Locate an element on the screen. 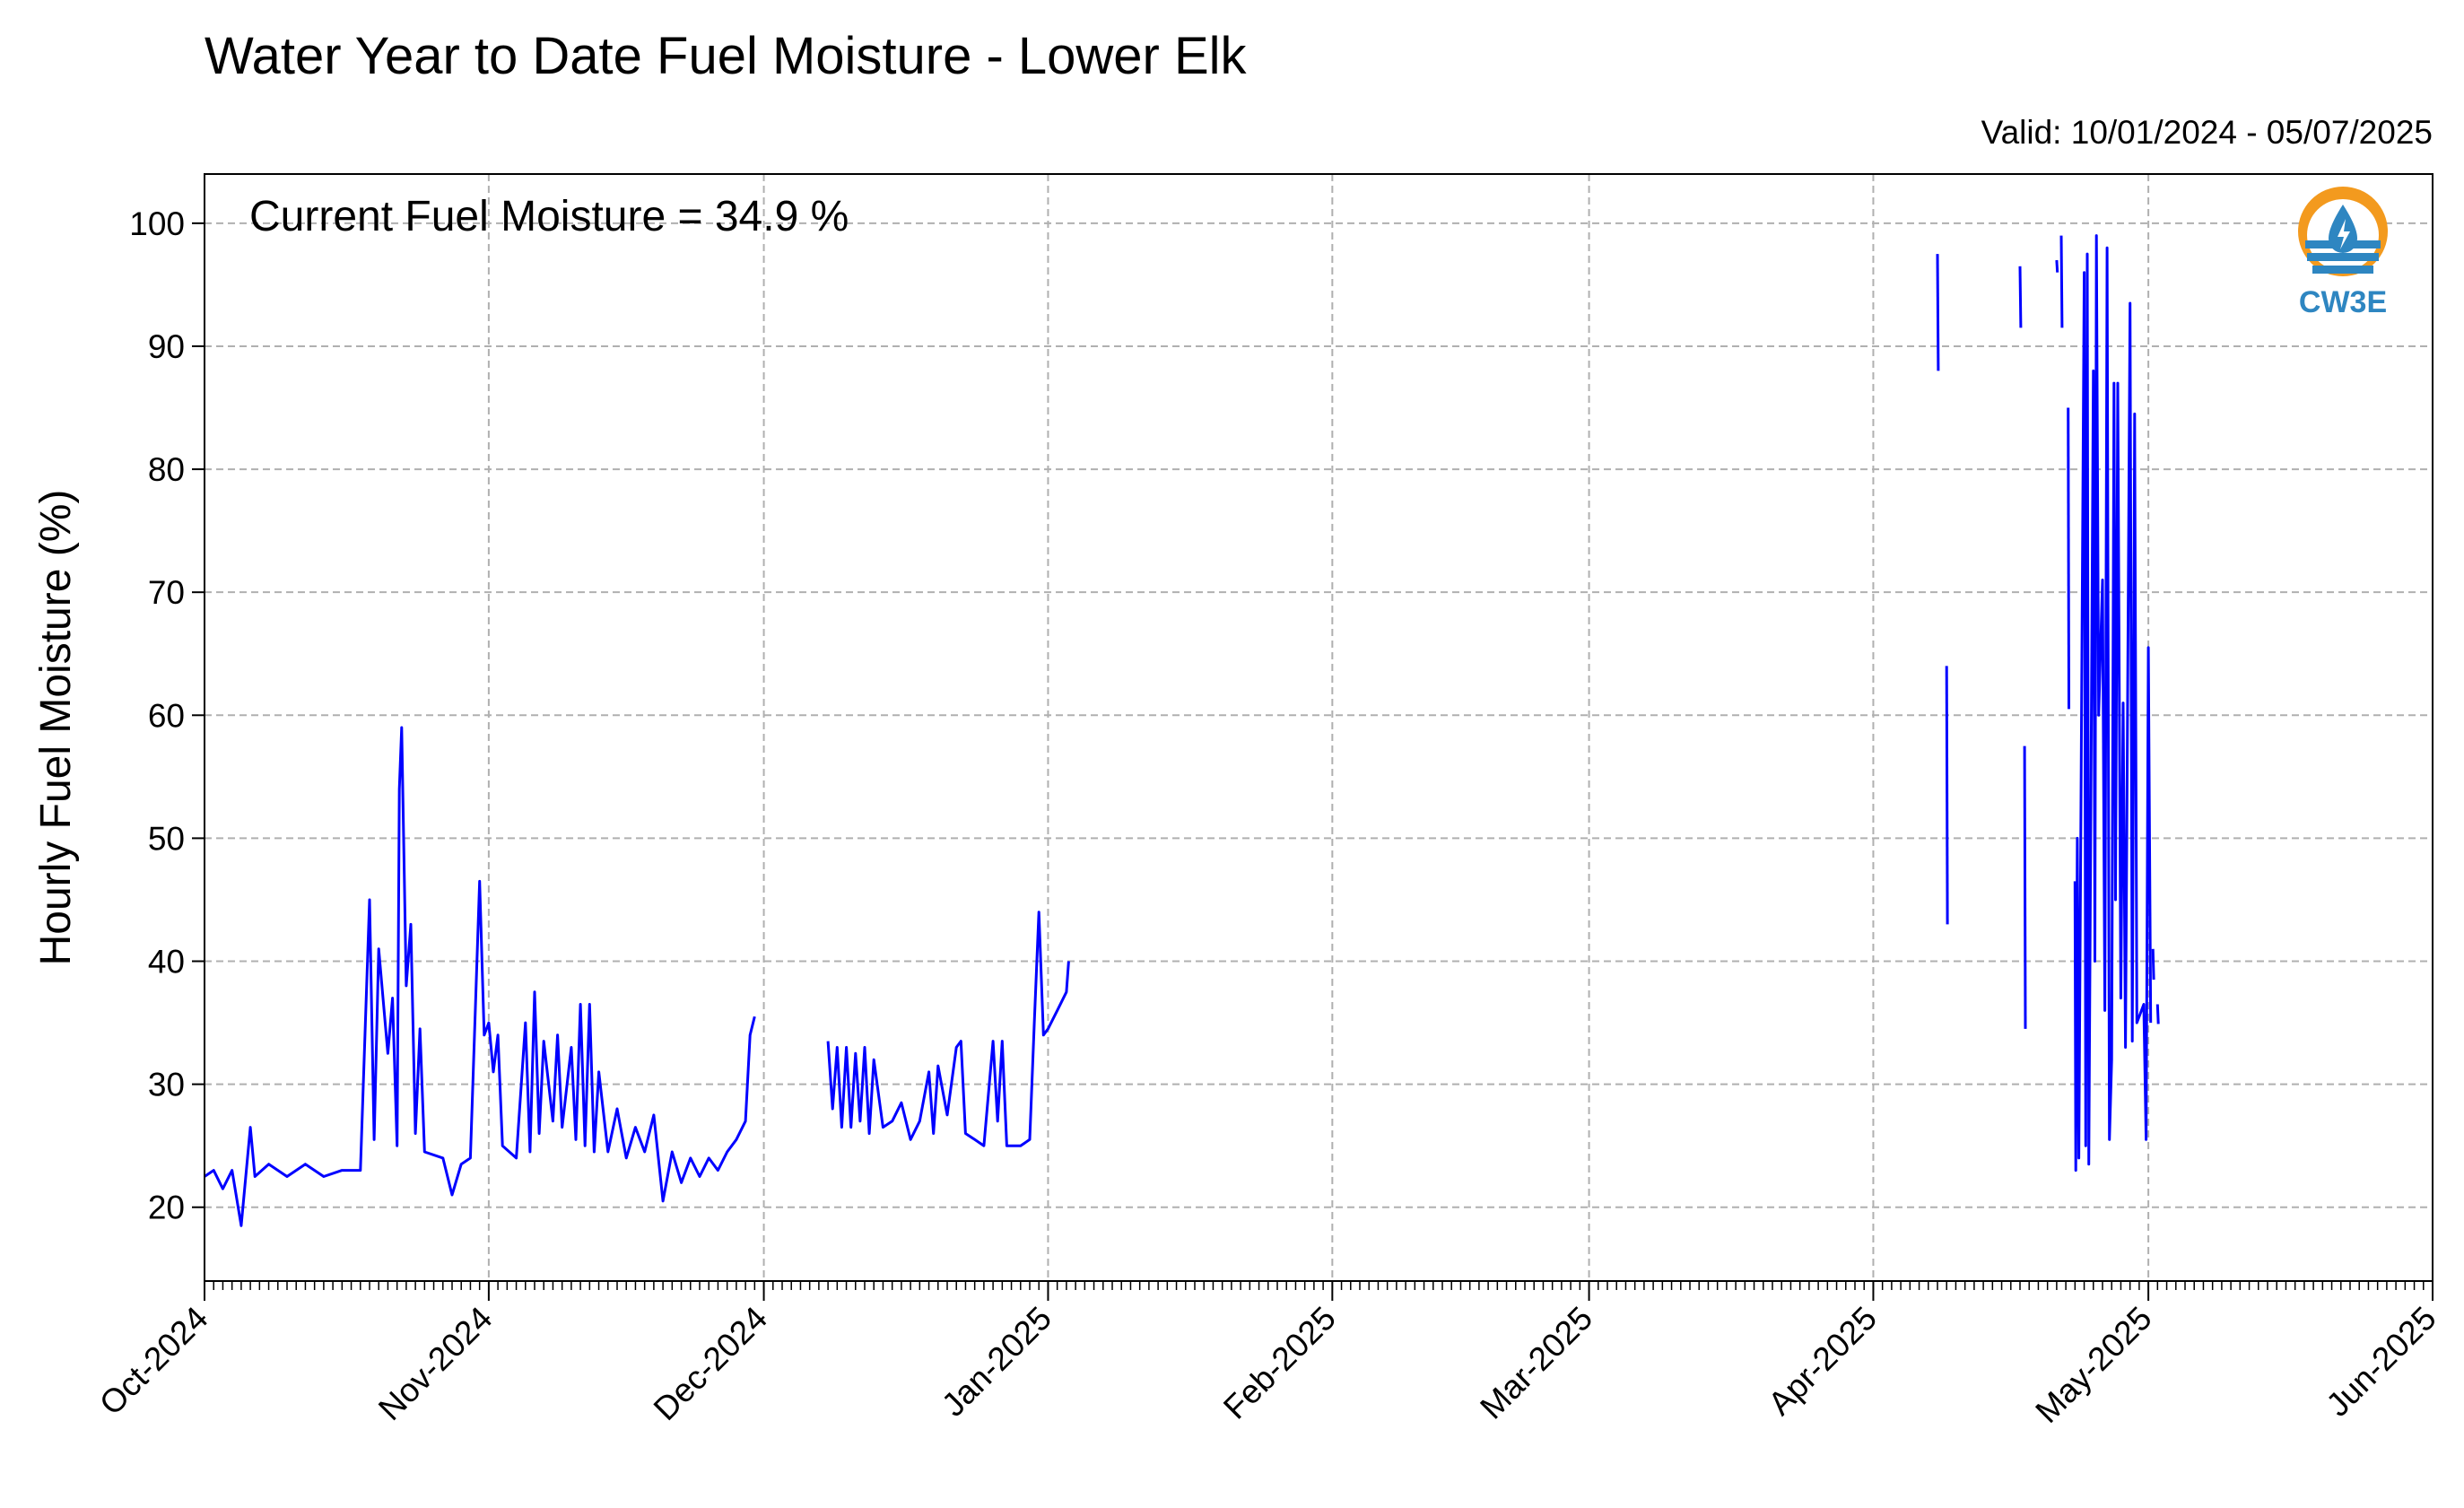 The height and width of the screenshot is (1508, 2464). y-tick-label: 40 is located at coordinates (166, 962).